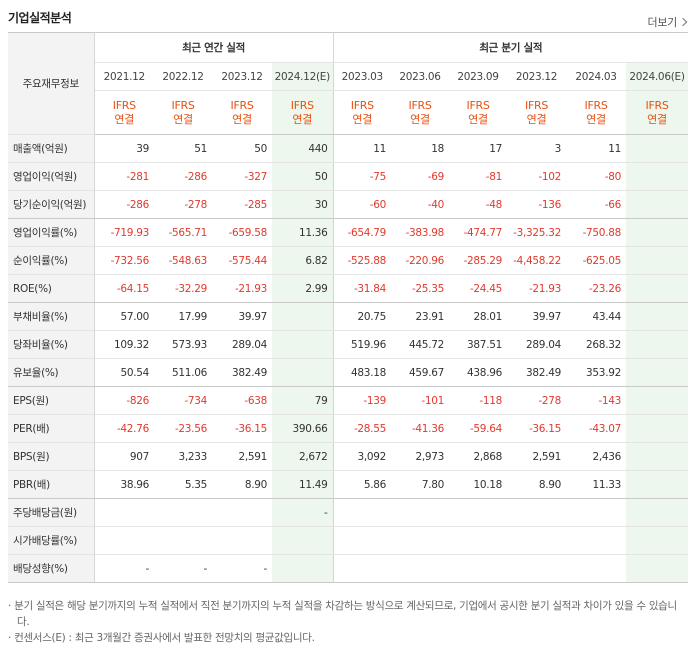 The height and width of the screenshot is (648, 694). What do you see at coordinates (596, 400) in the screenshot?
I see `value-cell: -143` at bounding box center [596, 400].